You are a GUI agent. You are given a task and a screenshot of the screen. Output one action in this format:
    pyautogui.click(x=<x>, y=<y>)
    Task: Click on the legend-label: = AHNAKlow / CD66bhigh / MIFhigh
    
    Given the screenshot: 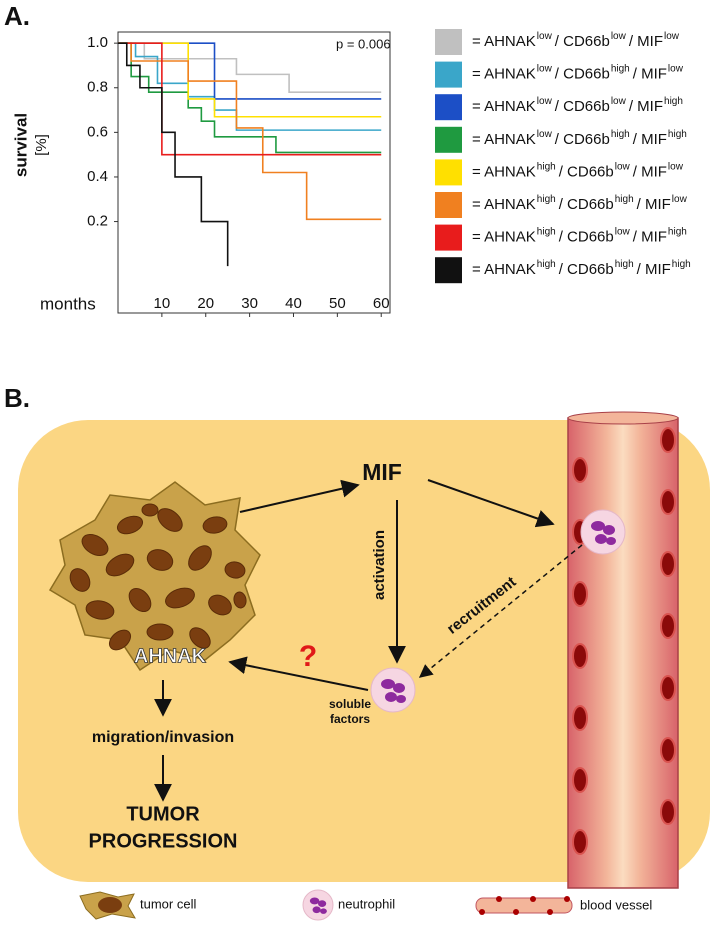 What is the action you would take?
    pyautogui.click(x=579, y=137)
    